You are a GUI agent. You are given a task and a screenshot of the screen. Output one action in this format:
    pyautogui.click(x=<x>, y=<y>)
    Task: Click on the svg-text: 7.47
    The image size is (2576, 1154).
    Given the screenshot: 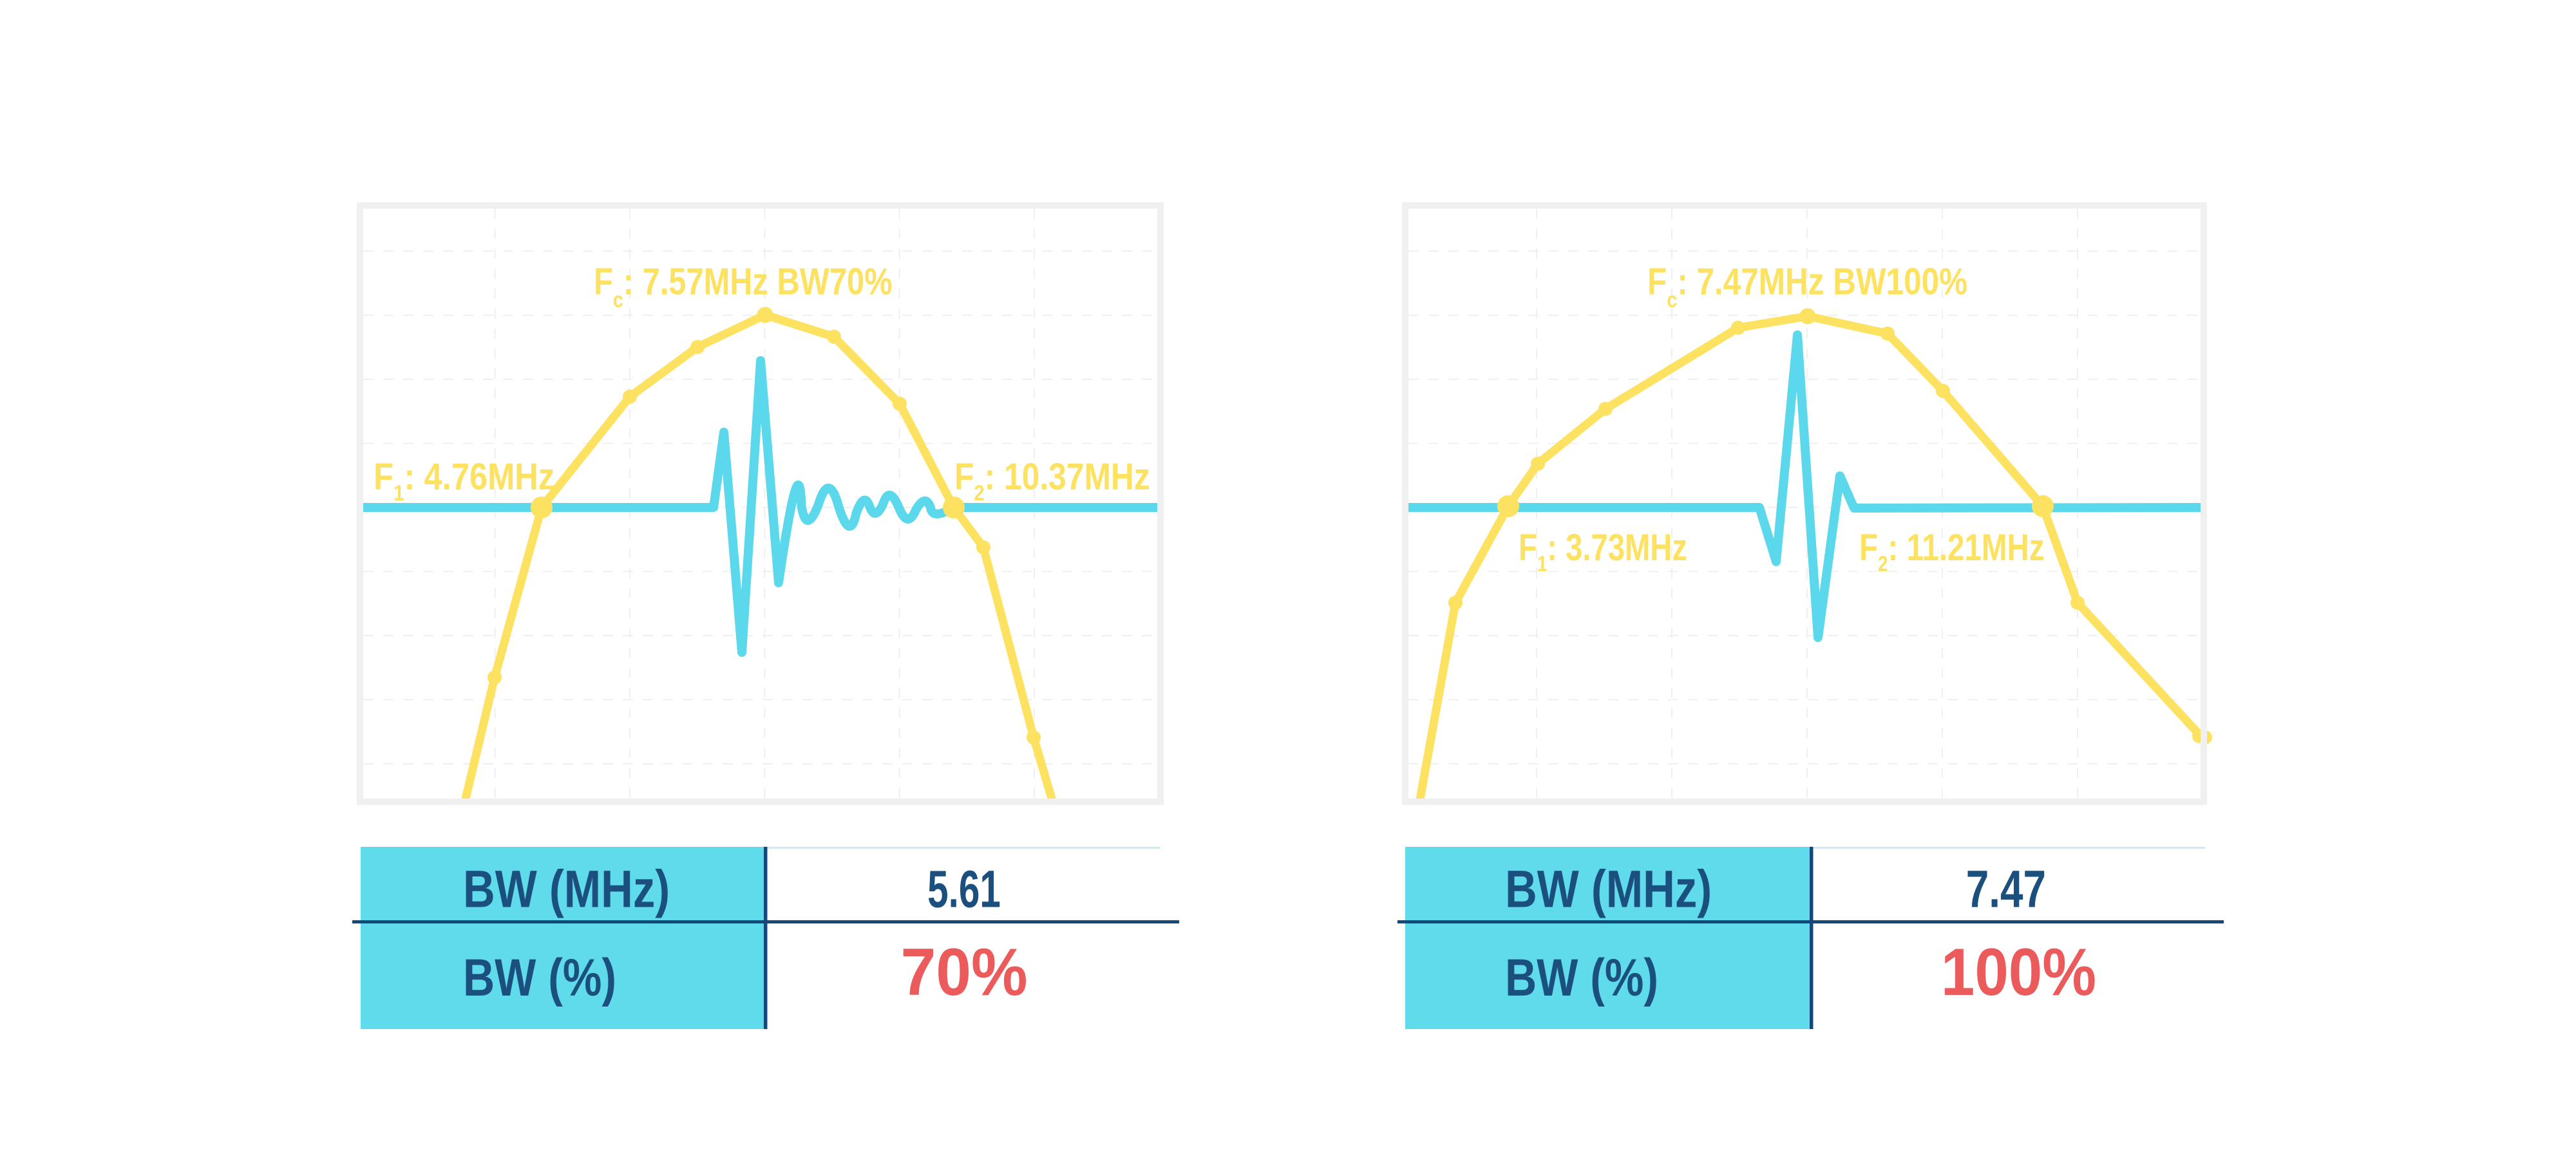 What is the action you would take?
    pyautogui.click(x=2006, y=889)
    